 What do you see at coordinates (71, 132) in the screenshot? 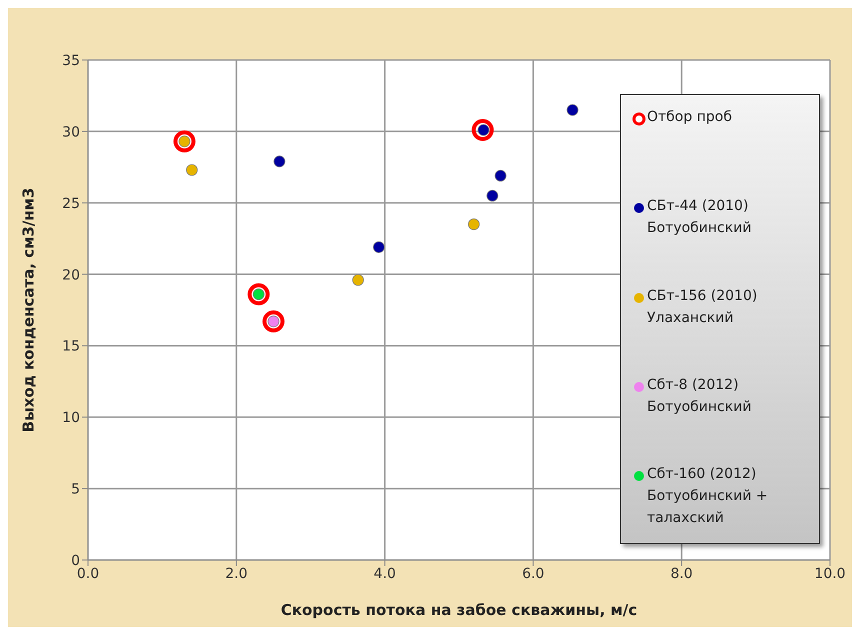
I see `y-tick-label: 30` at bounding box center [71, 132].